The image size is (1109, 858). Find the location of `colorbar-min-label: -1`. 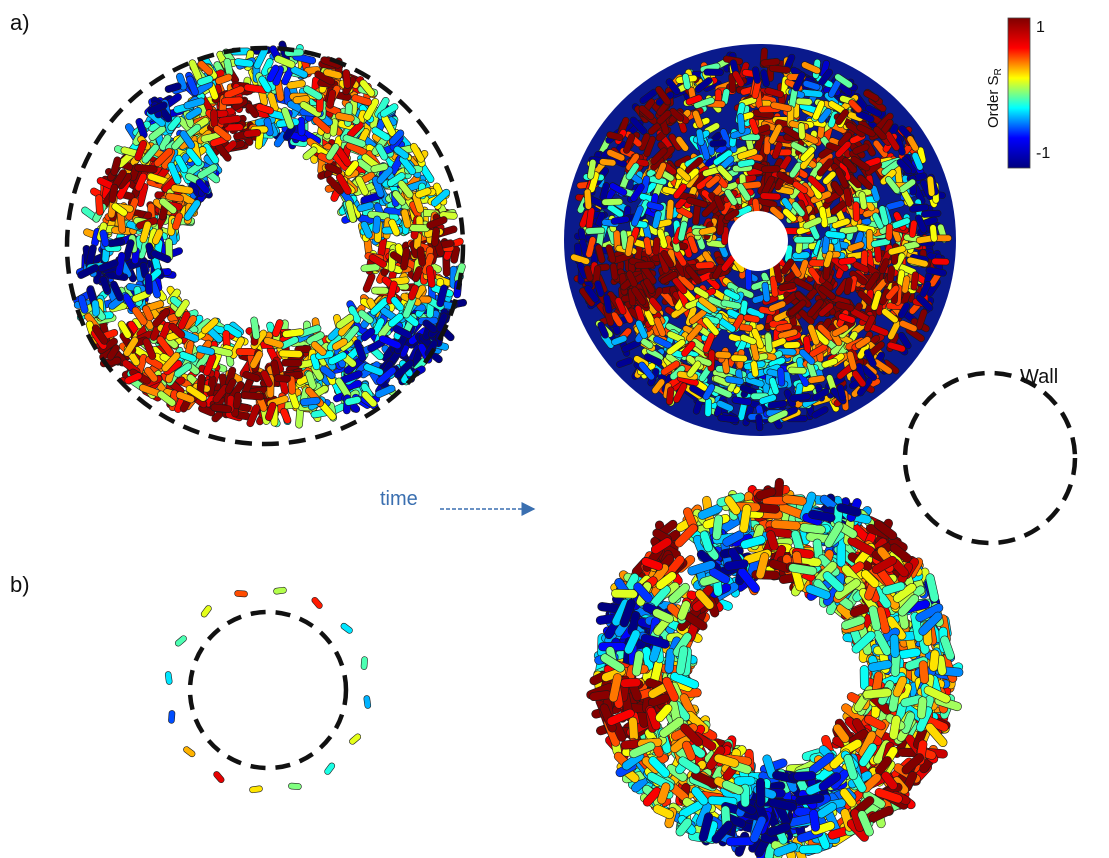

colorbar-min-label: -1 is located at coordinates (1043, 153).